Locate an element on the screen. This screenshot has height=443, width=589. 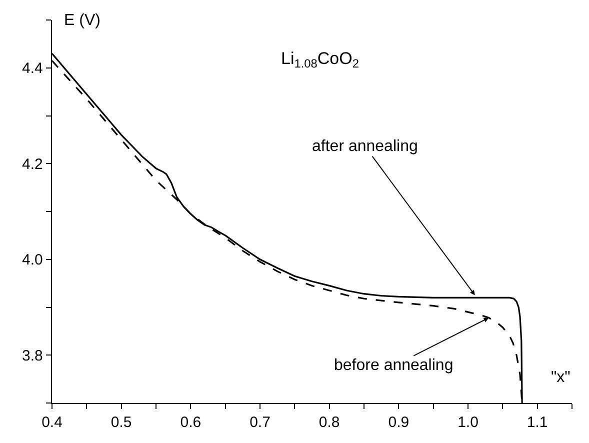
x-tick-label: 1.0 is located at coordinates (468, 423).